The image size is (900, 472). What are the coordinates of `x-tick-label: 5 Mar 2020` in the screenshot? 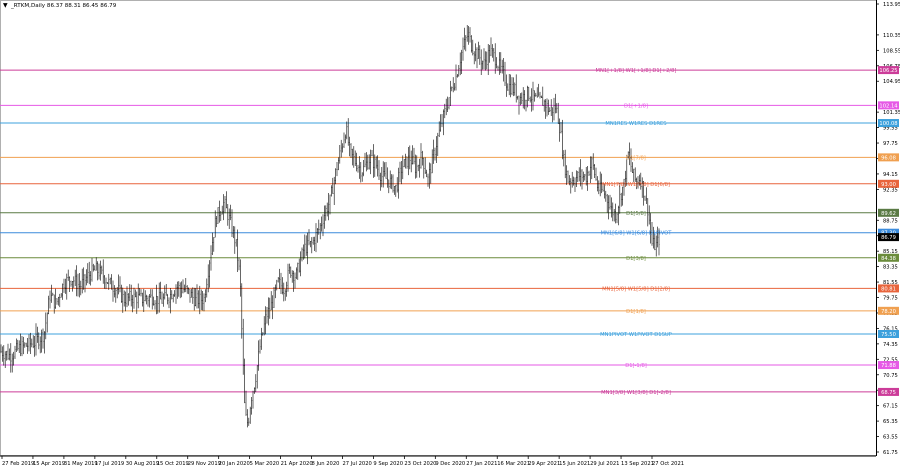 It's located at (265, 464).